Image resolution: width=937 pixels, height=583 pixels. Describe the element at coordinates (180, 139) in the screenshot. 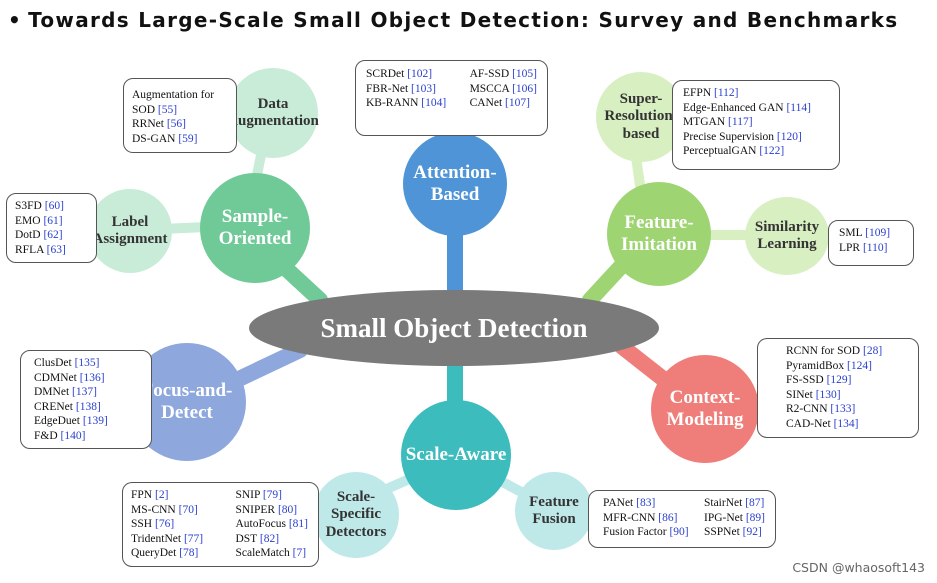

I see `reference-item: DS-GAN [59]` at that location.